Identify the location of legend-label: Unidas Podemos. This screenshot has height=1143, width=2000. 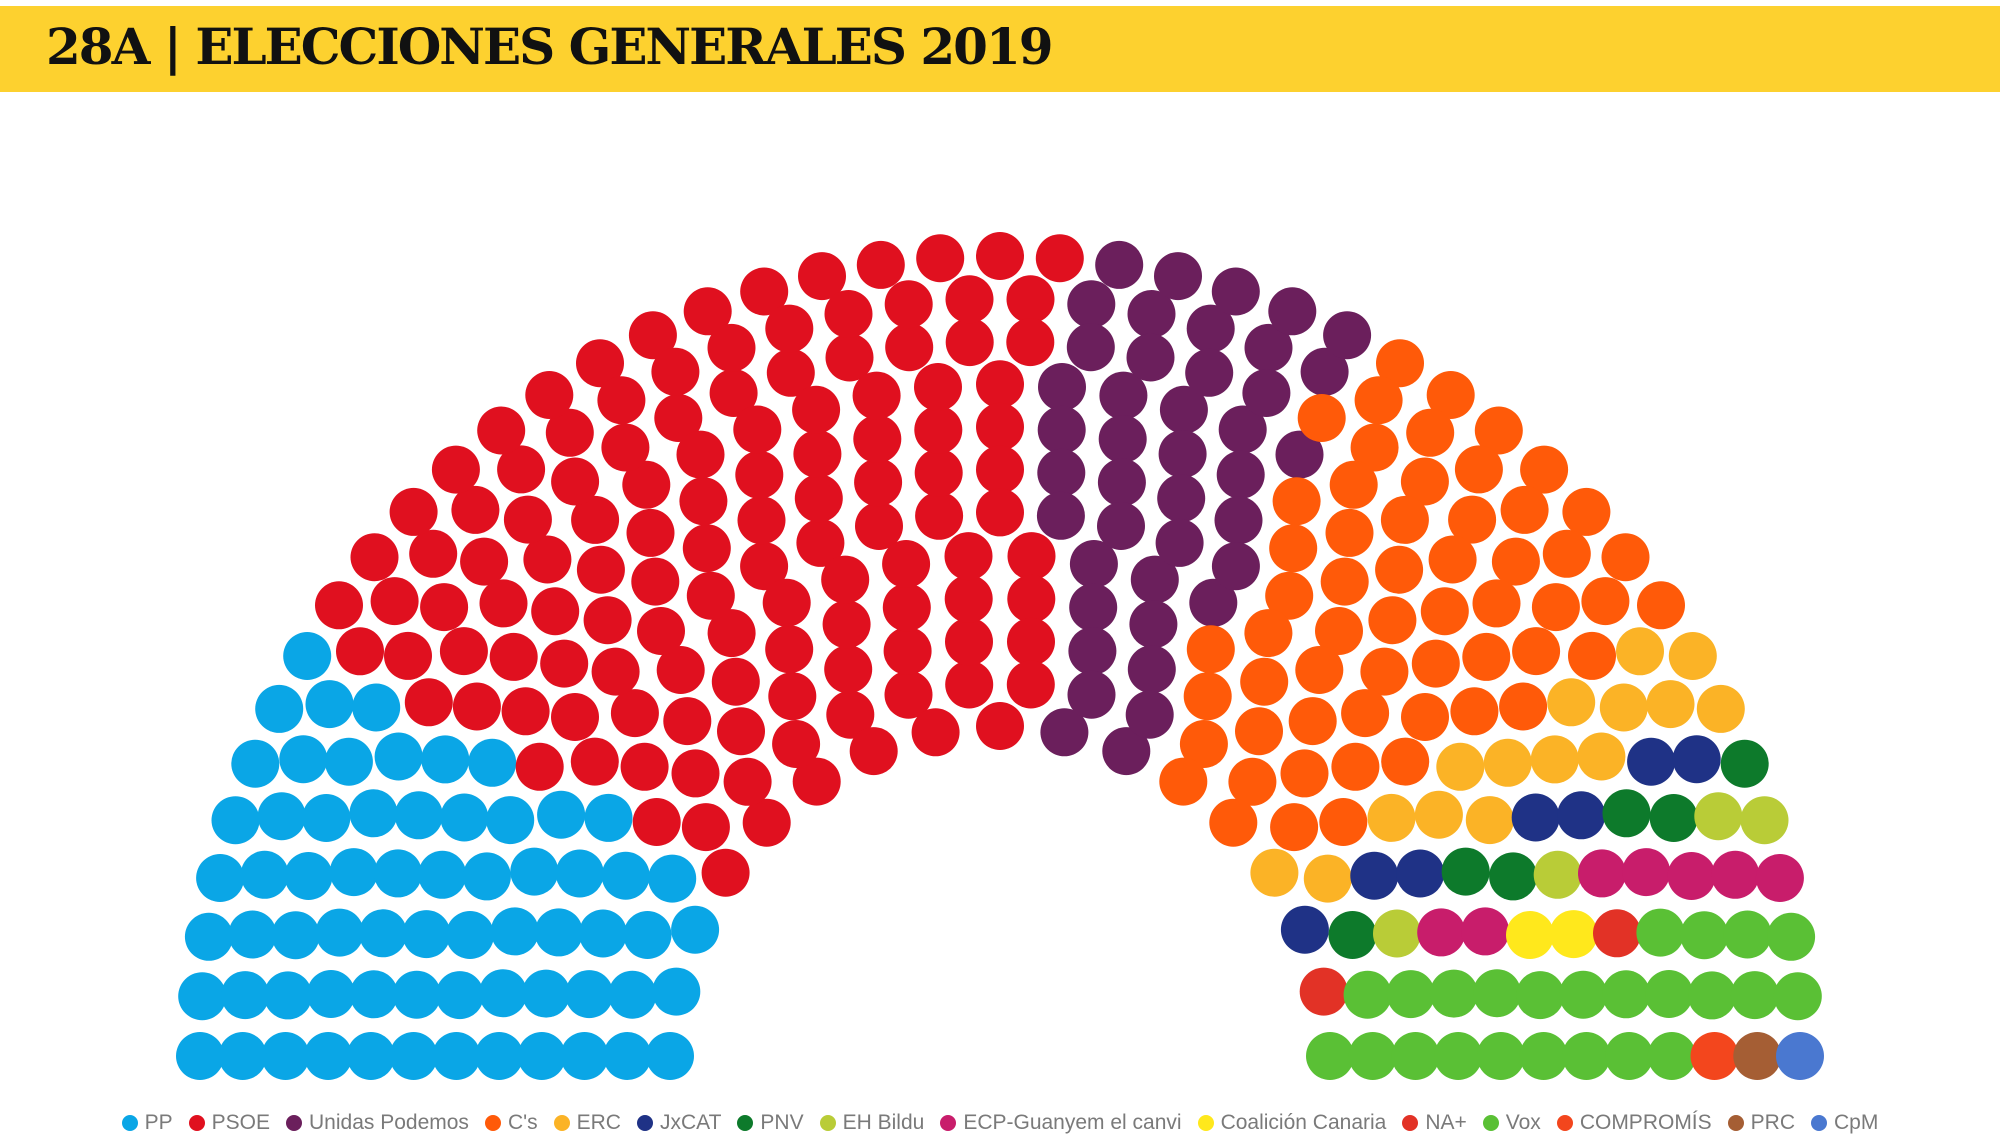
(389, 1122).